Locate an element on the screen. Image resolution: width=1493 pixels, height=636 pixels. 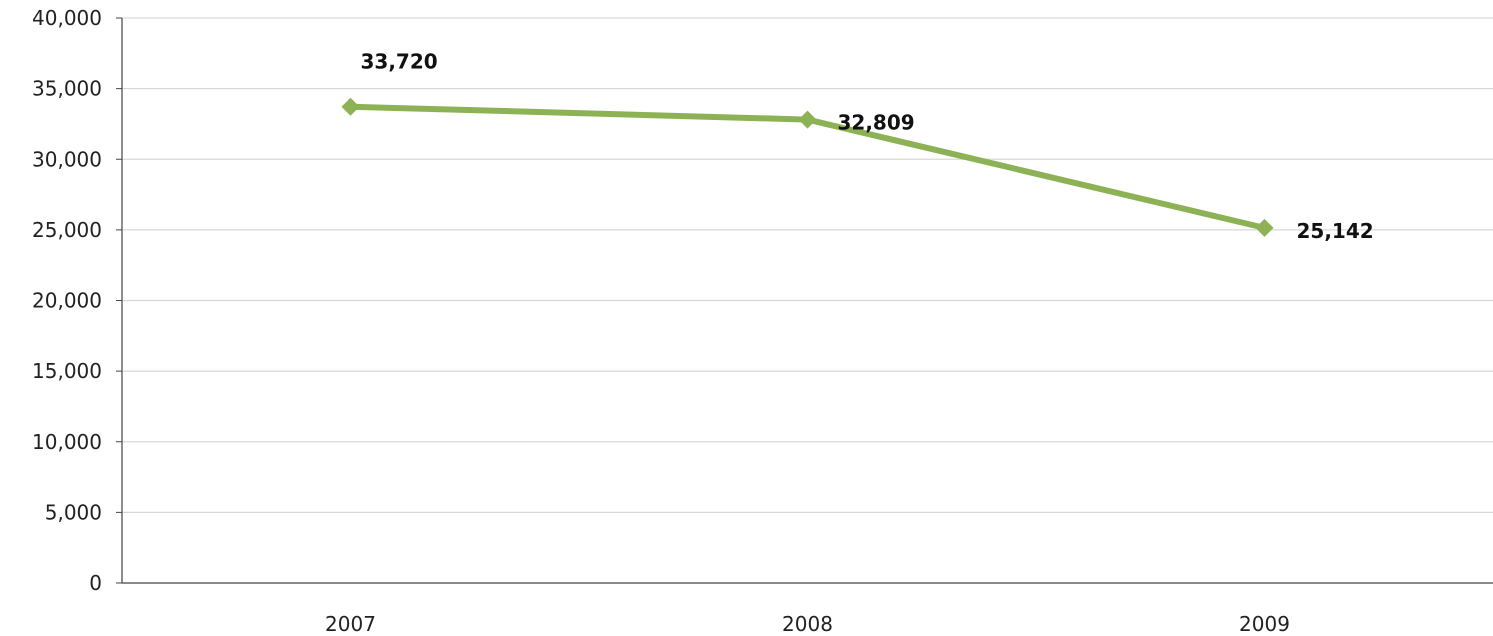
y-axis-tick-label: 30,000 is located at coordinates (67, 159).